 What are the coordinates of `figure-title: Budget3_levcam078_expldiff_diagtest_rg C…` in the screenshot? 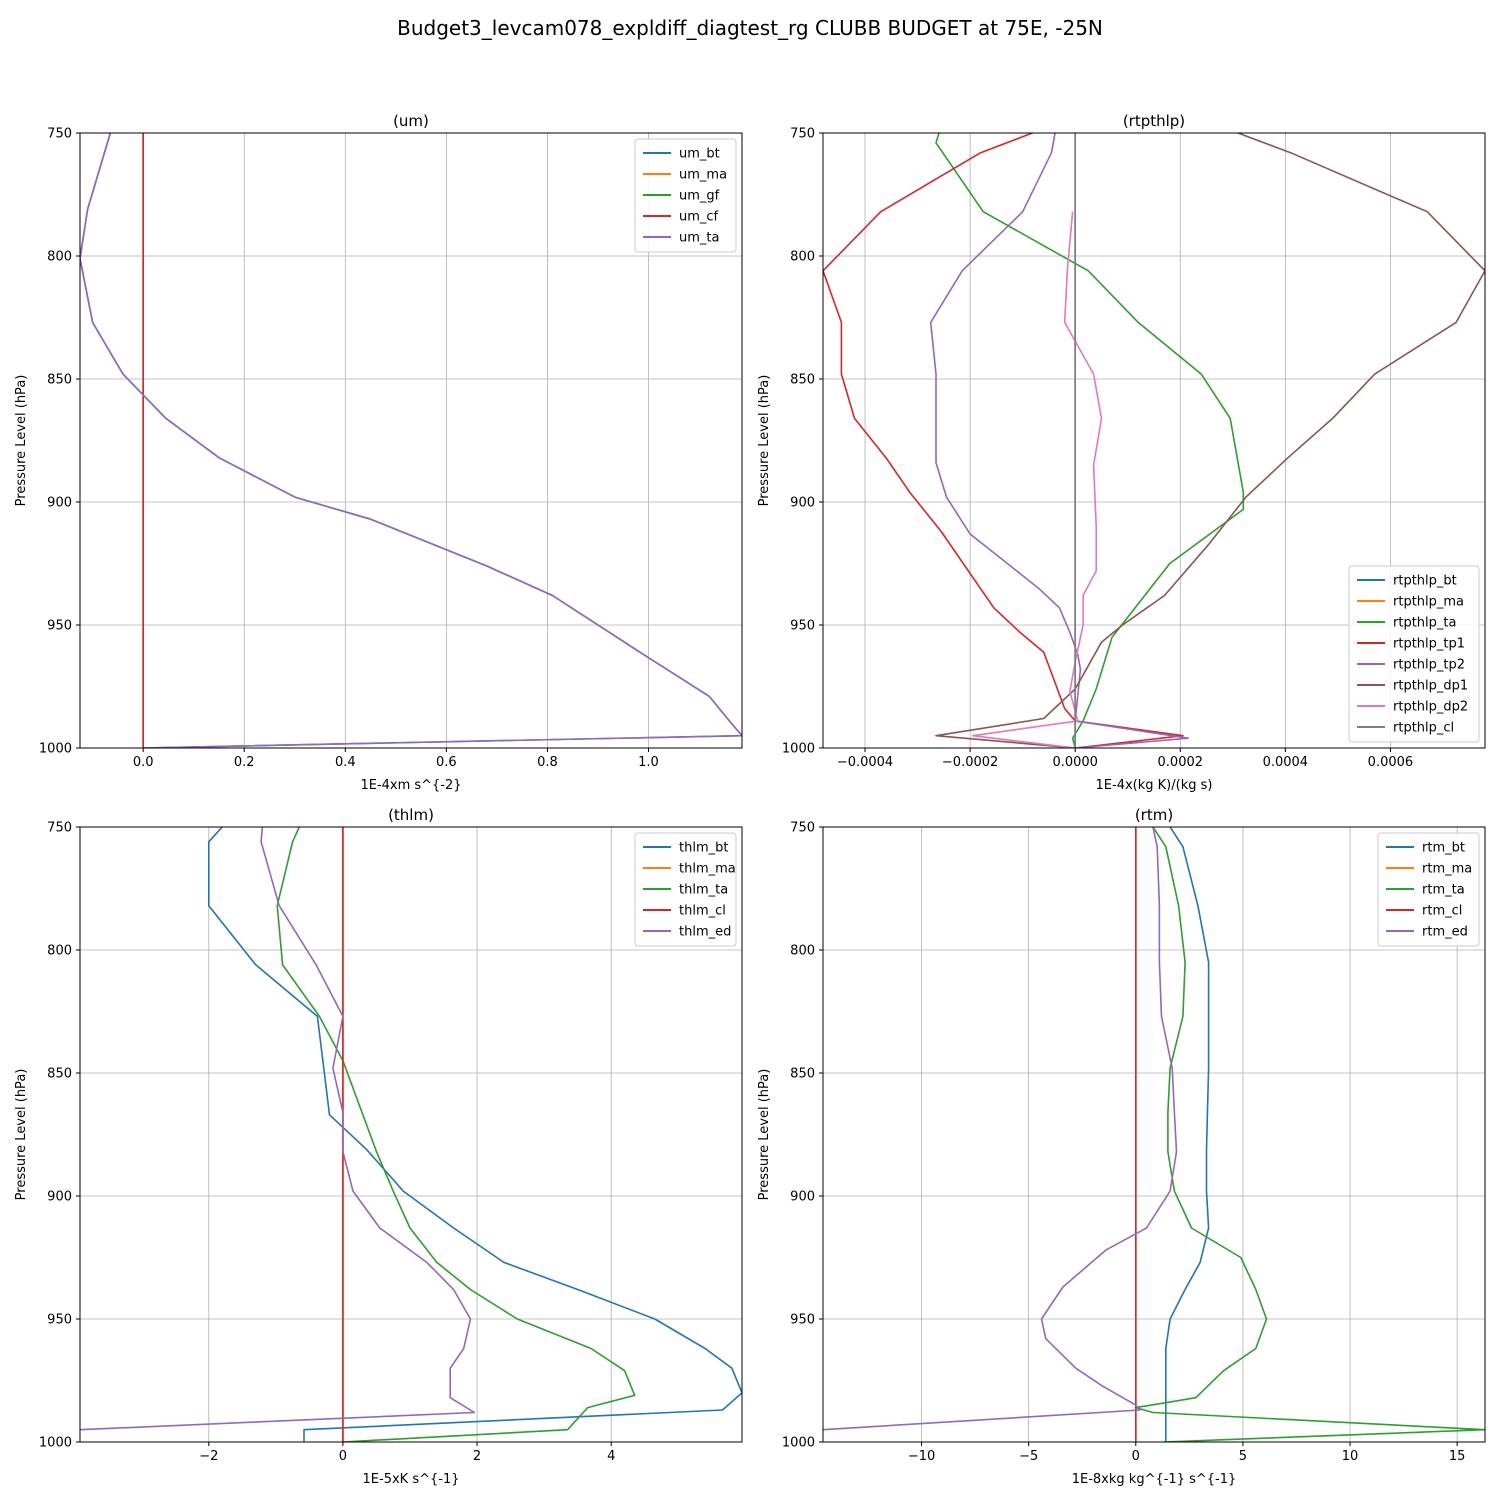 It's located at (750, 28).